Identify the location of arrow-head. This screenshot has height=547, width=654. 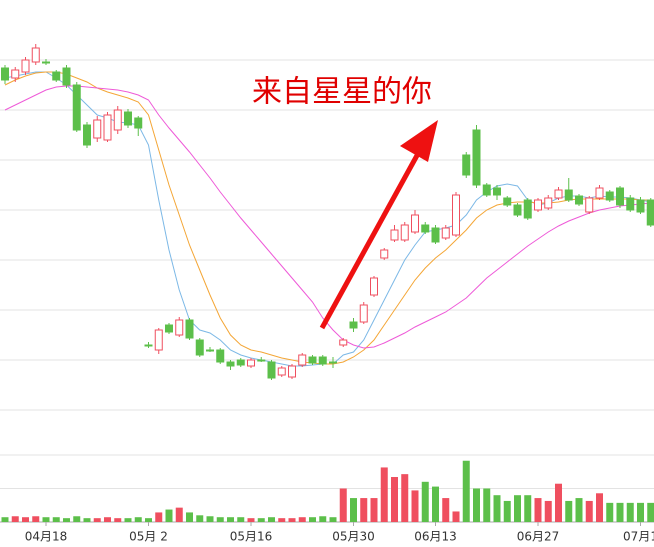
(419, 141).